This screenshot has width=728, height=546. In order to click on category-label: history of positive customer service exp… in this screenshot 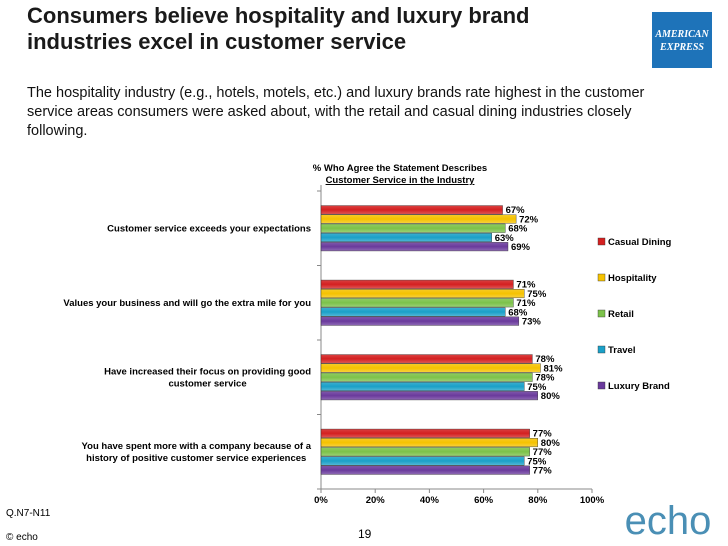, I will do `click(196, 458)`.